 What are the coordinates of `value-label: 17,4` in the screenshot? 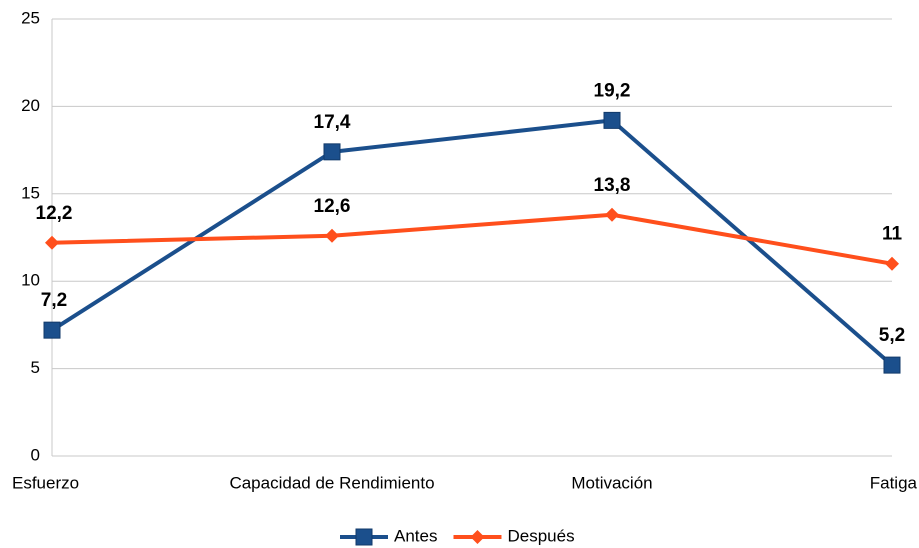 It's located at (332, 122).